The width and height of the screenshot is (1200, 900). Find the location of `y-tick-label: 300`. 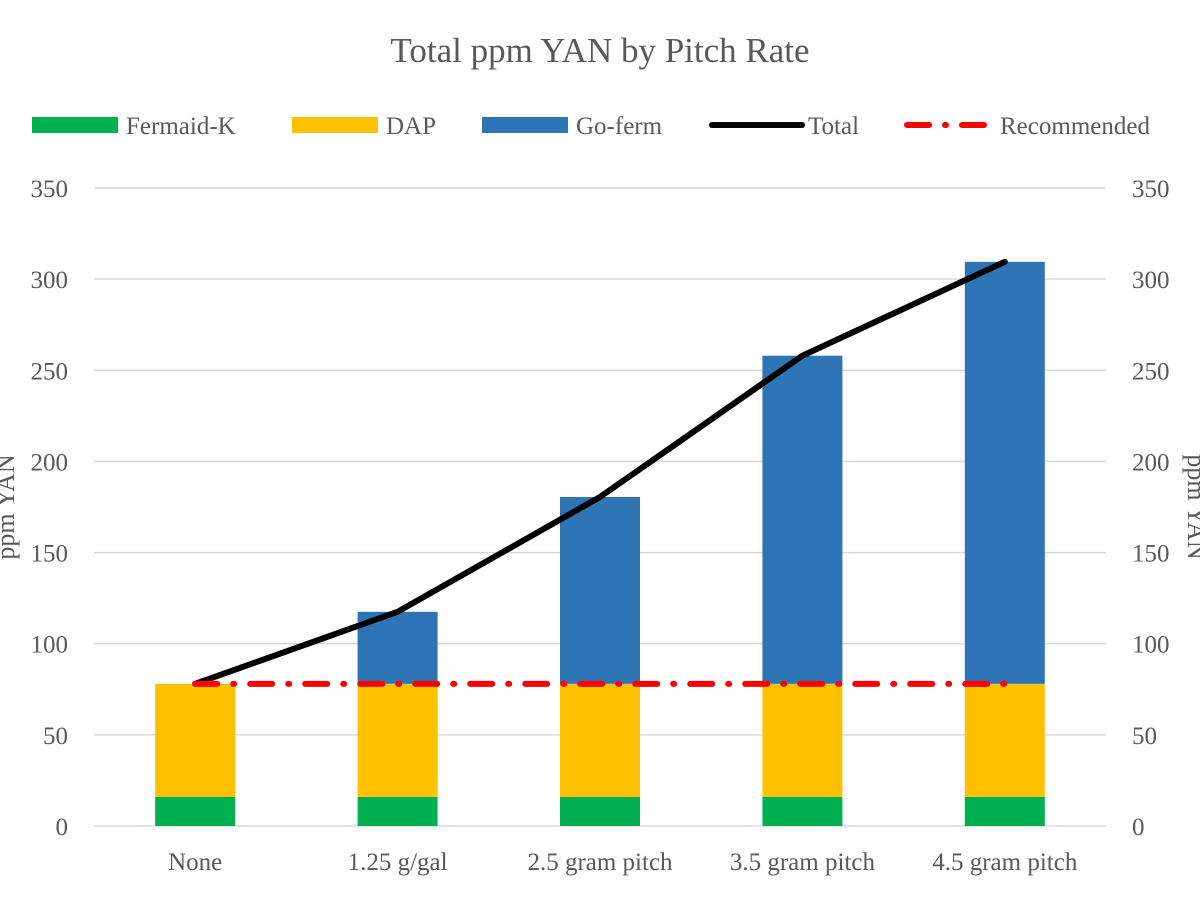

y-tick-label: 300 is located at coordinates (50, 280).